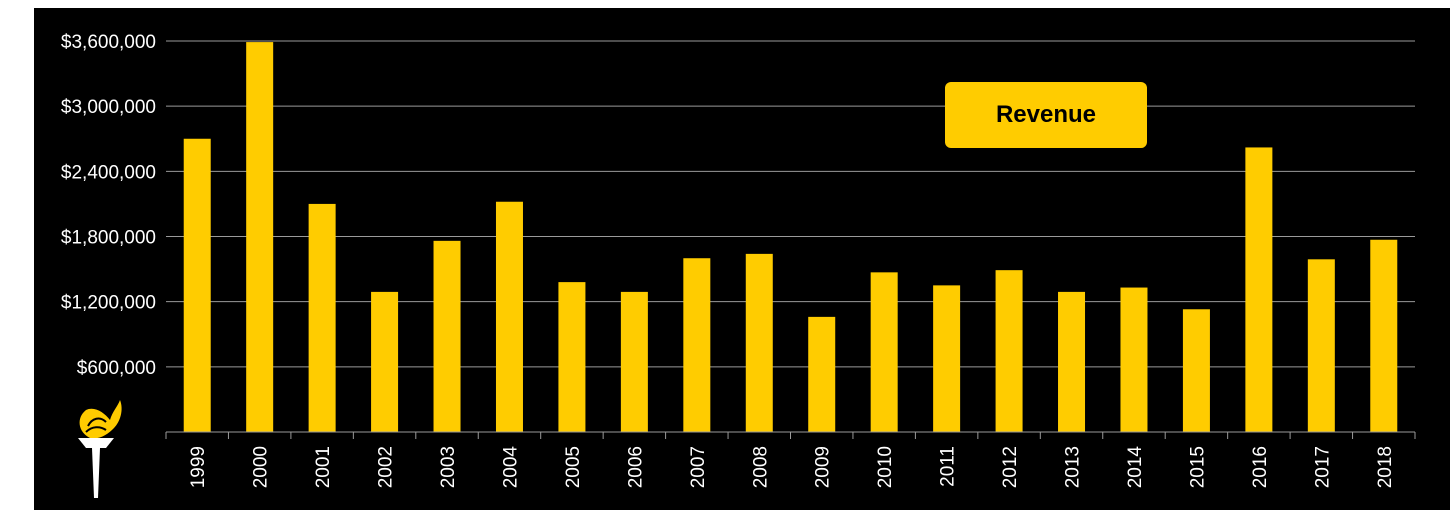 The height and width of the screenshot is (510, 1450). I want to click on x-tick-label-2003: 2003, so click(448, 467).